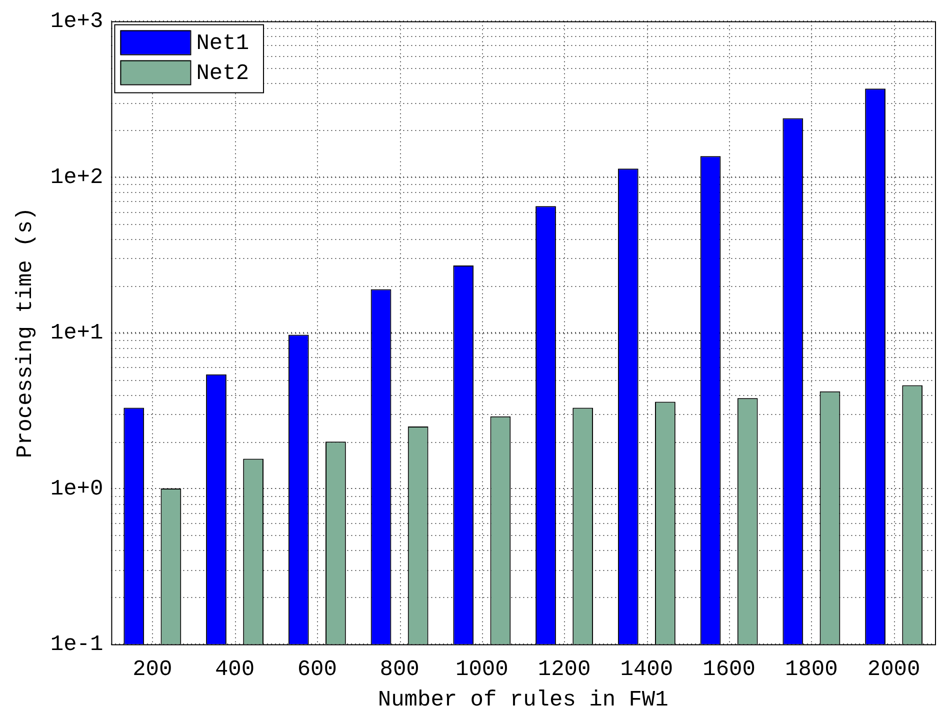 The height and width of the screenshot is (717, 943). Describe the element at coordinates (223, 73) in the screenshot. I see `legend-label: Net2` at that location.